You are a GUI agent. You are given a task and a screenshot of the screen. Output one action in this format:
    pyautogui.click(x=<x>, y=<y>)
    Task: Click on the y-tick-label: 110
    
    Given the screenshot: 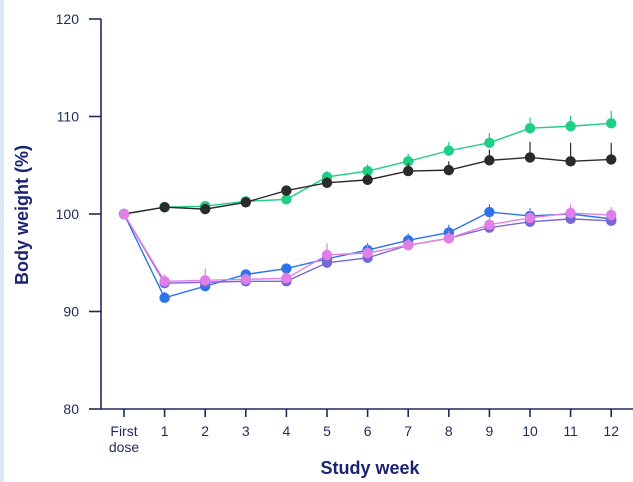 What is the action you would take?
    pyautogui.click(x=68, y=117)
    